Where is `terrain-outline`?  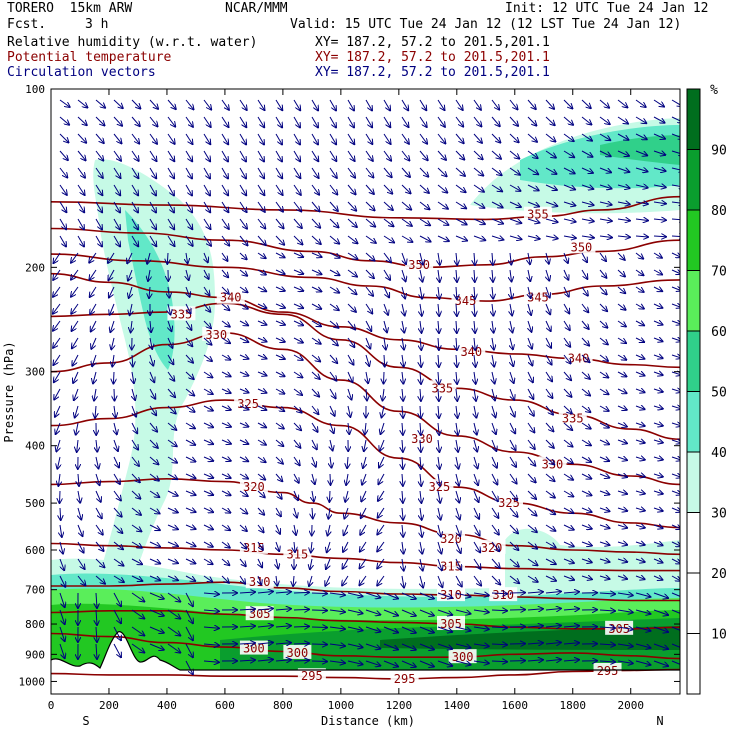
terrain-outline is located at coordinates (365, 651).